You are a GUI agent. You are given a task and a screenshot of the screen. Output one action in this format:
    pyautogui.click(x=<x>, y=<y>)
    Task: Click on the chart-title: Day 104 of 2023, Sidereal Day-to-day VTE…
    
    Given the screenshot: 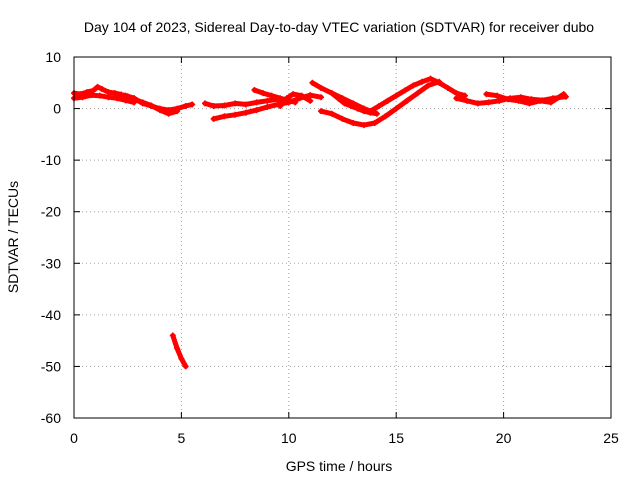 What is the action you would take?
    pyautogui.click(x=339, y=27)
    